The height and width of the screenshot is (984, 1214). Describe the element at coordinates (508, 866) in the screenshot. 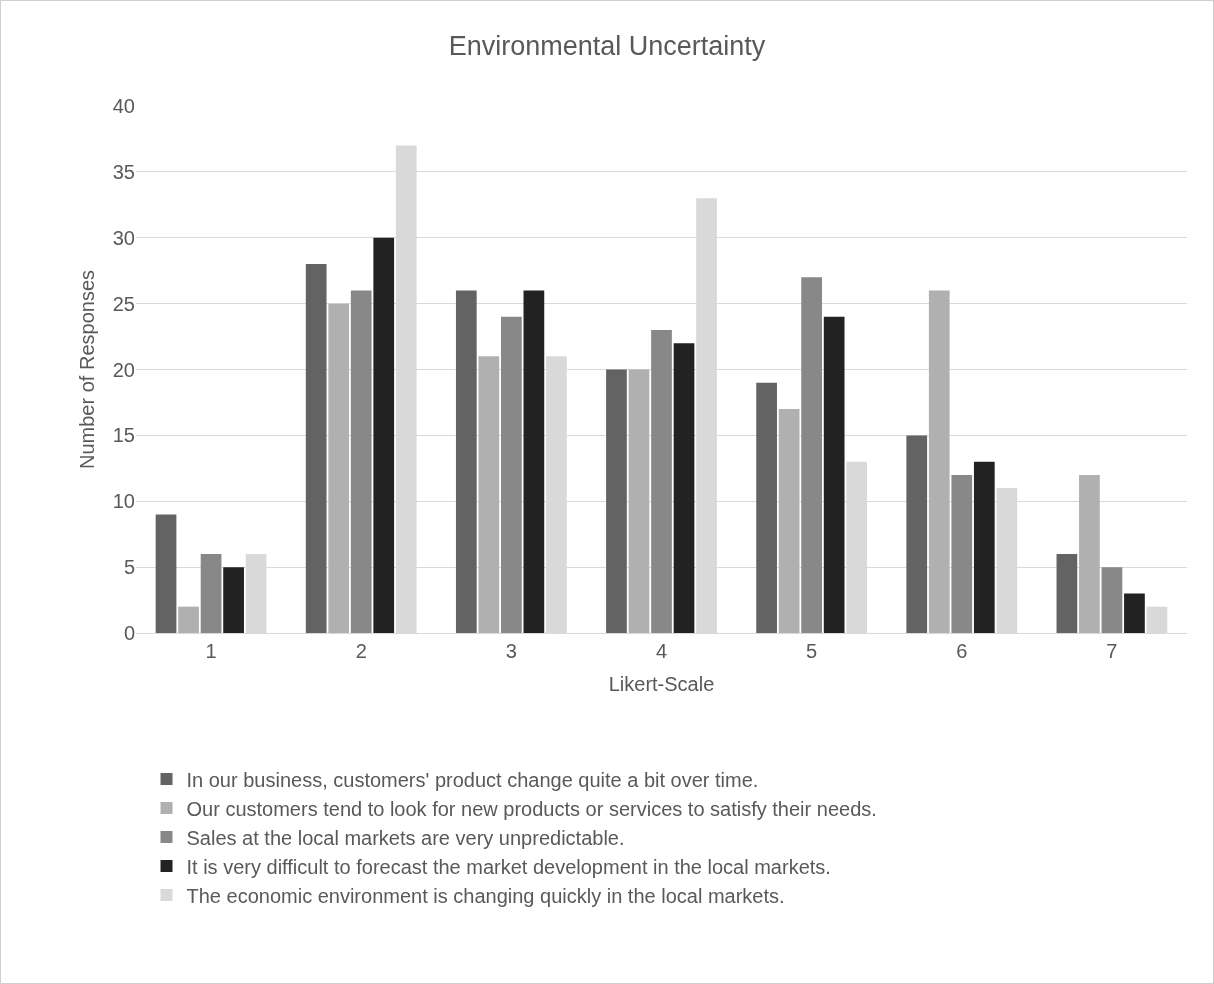

I see `legend-label: It is very difficult to forecast the market development in the local markets.` at that location.